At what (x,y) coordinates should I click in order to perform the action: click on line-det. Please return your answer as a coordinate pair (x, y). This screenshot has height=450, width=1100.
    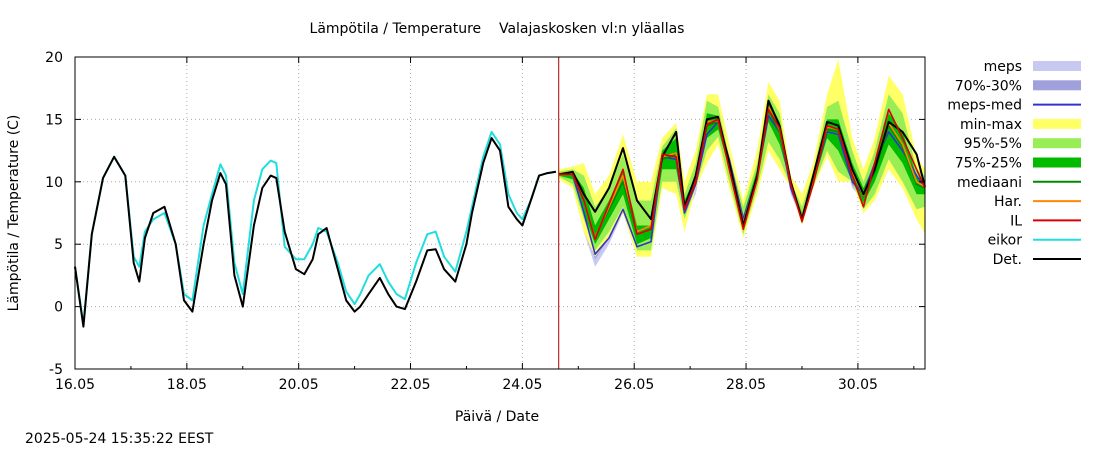
    Looking at the image, I should click on (742, 163).